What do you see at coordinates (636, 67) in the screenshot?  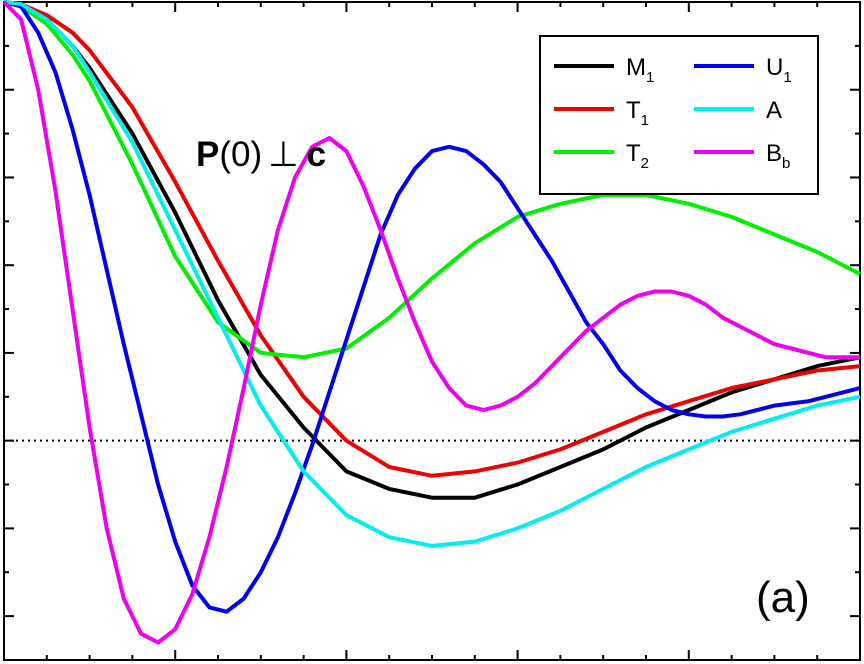 I see `legend-label-main: M` at bounding box center [636, 67].